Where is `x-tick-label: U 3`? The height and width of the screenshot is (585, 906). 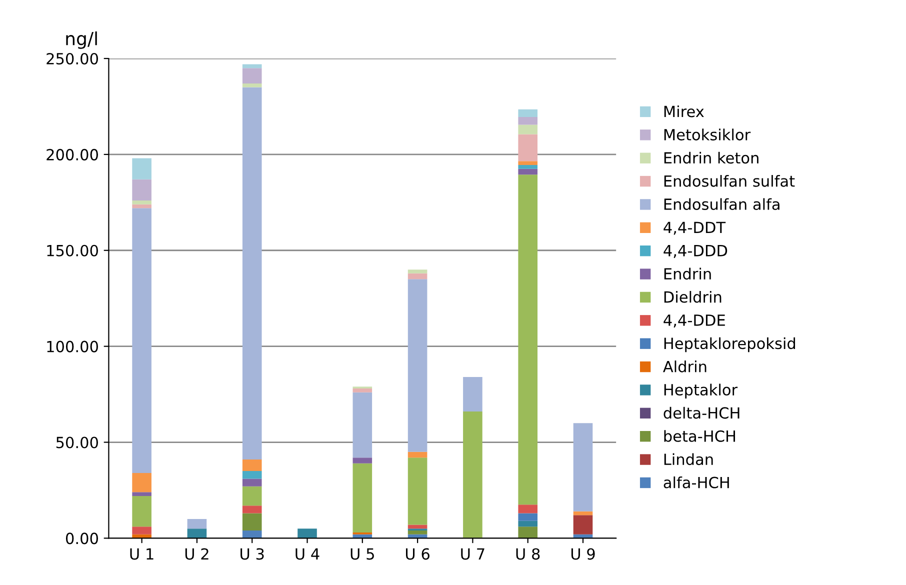
x-tick-label: U 3 is located at coordinates (252, 554).